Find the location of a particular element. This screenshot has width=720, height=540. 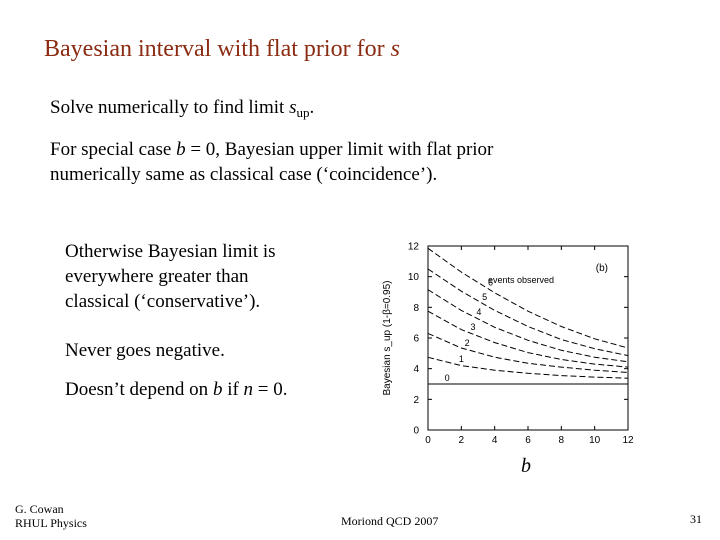

panel-label: (b) is located at coordinates (602, 268).